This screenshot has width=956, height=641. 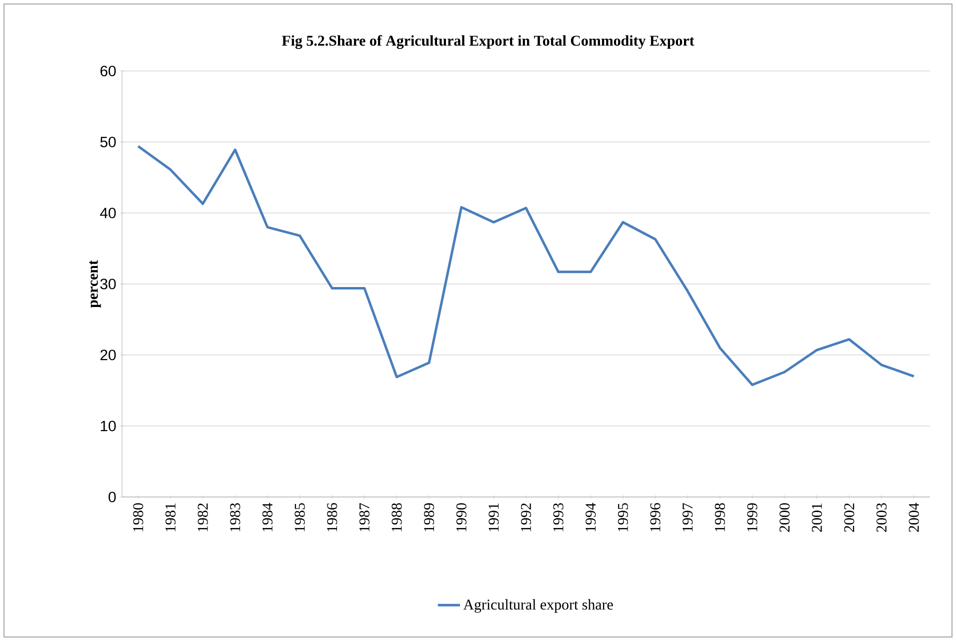 What do you see at coordinates (108, 426) in the screenshot?
I see `y-tick-label: 10` at bounding box center [108, 426].